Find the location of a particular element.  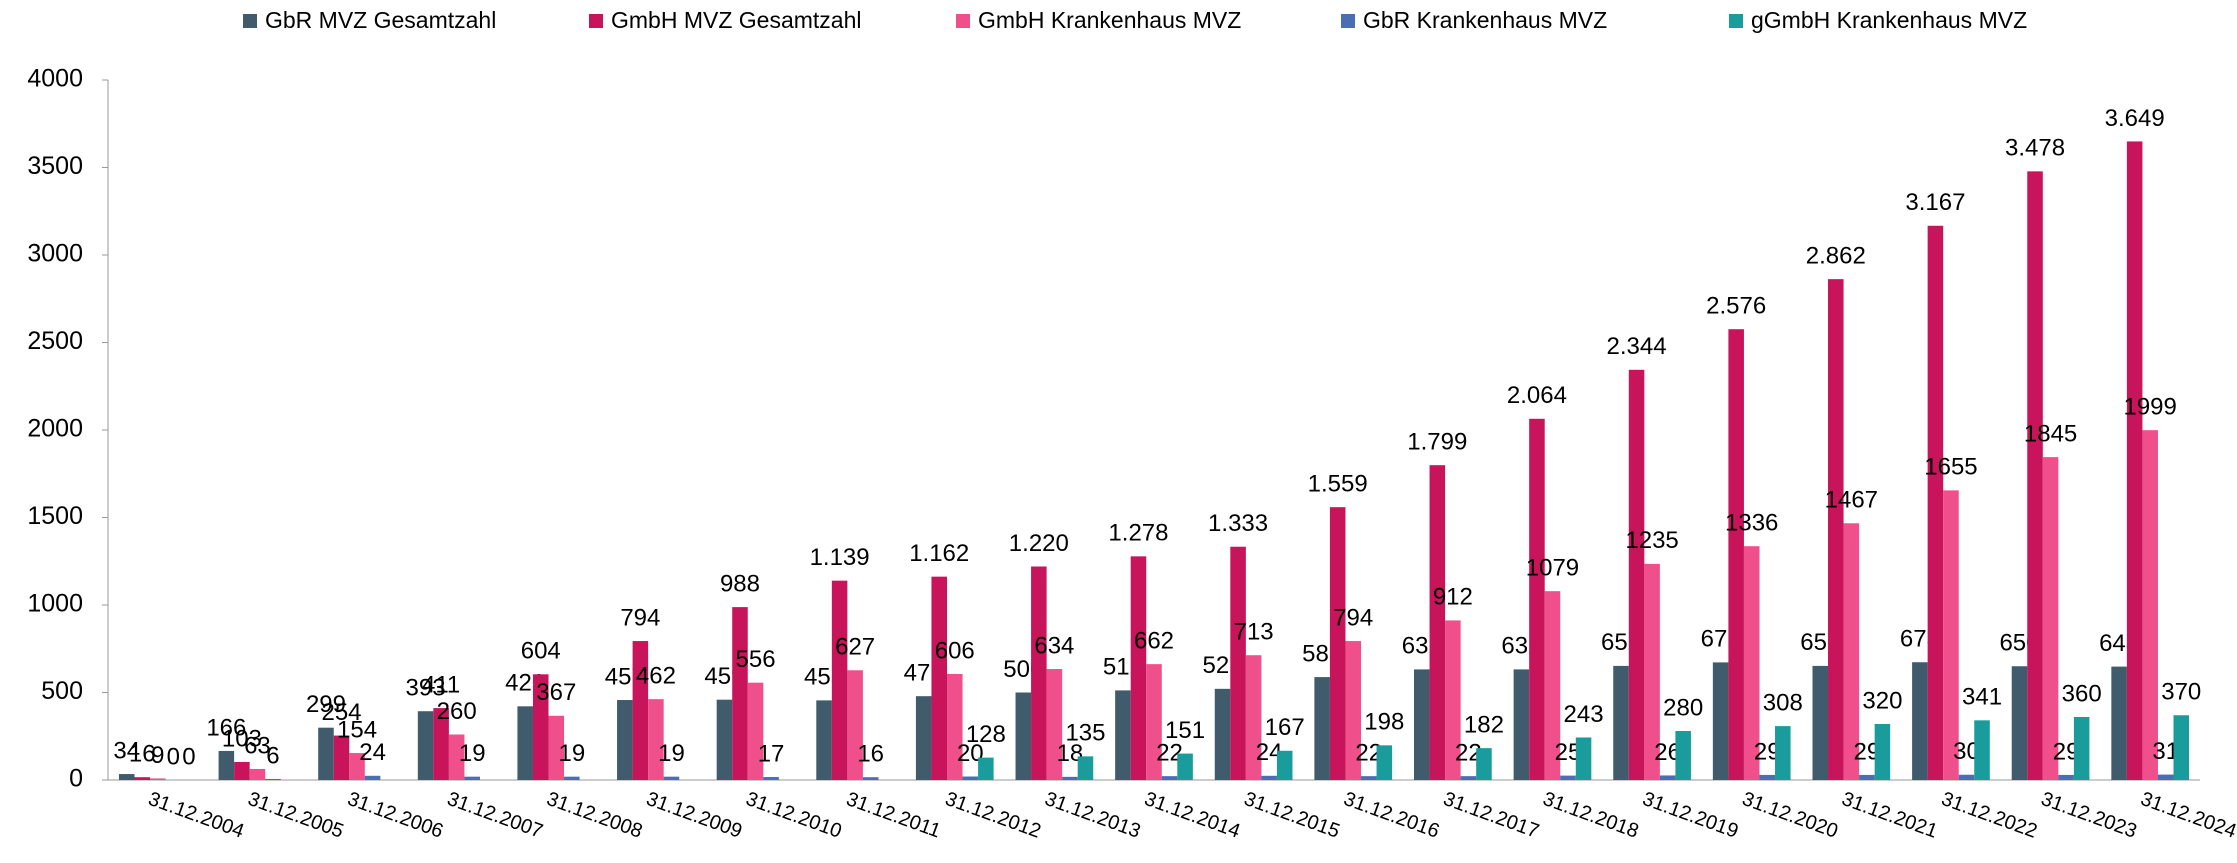

x-tick-label: 31.12.2009 is located at coordinates (694, 815).